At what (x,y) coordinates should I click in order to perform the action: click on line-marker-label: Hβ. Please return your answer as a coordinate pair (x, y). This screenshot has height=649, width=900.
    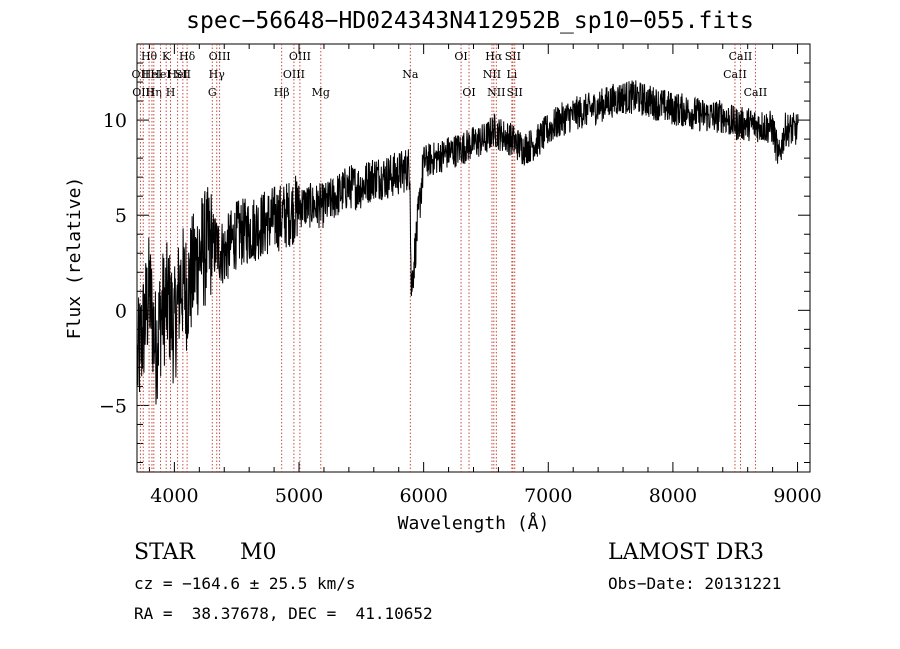
    Looking at the image, I should click on (282, 92).